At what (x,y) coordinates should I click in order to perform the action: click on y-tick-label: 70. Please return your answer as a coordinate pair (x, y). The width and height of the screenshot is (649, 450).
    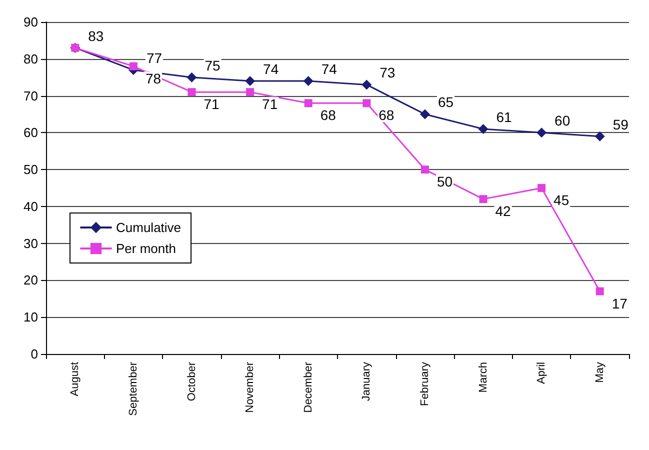
    Looking at the image, I should click on (31, 96).